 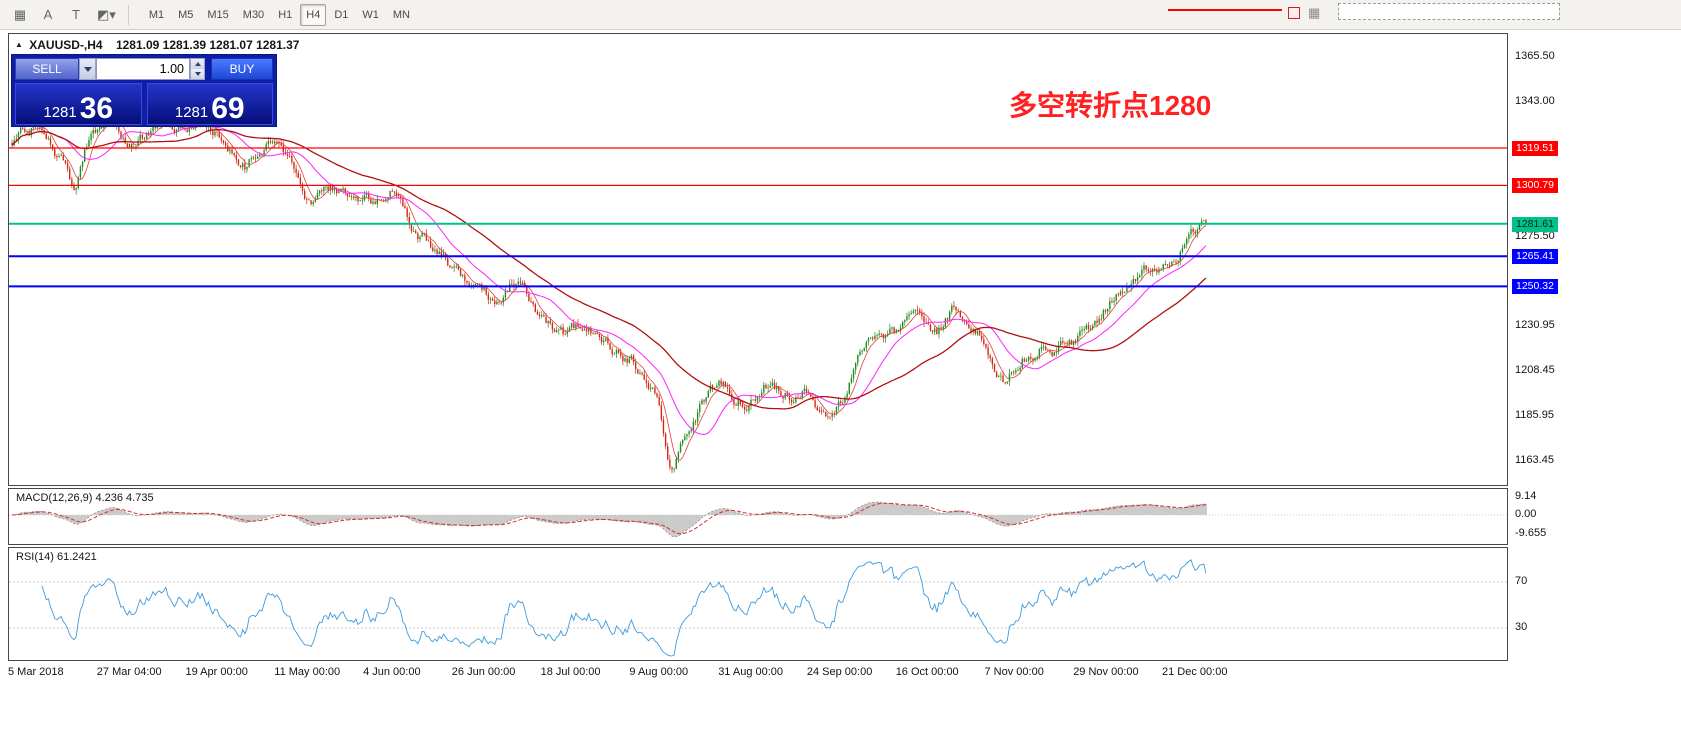 I want to click on rsi-indicator-panel: RSI(14) 61.2421, so click(x=758, y=604).